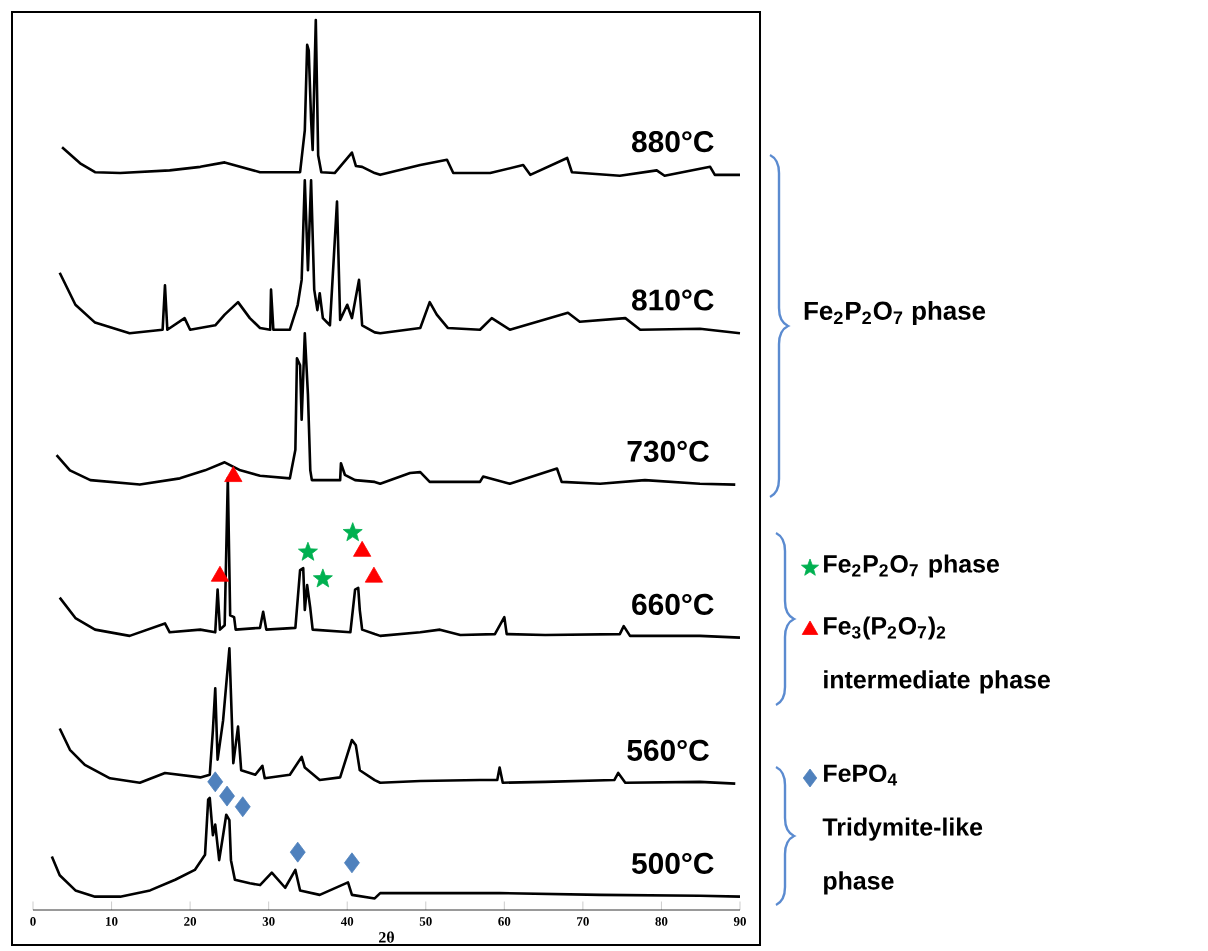 This screenshot has width=1208, height=951. What do you see at coordinates (668, 451) in the screenshot?
I see `series-label: 730°C` at bounding box center [668, 451].